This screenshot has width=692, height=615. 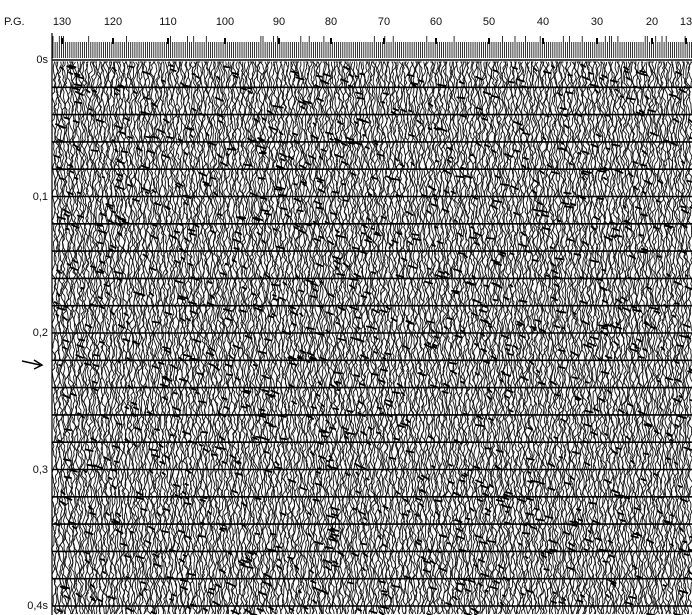 What do you see at coordinates (113, 22) in the screenshot?
I see `station-label: 120` at bounding box center [113, 22].